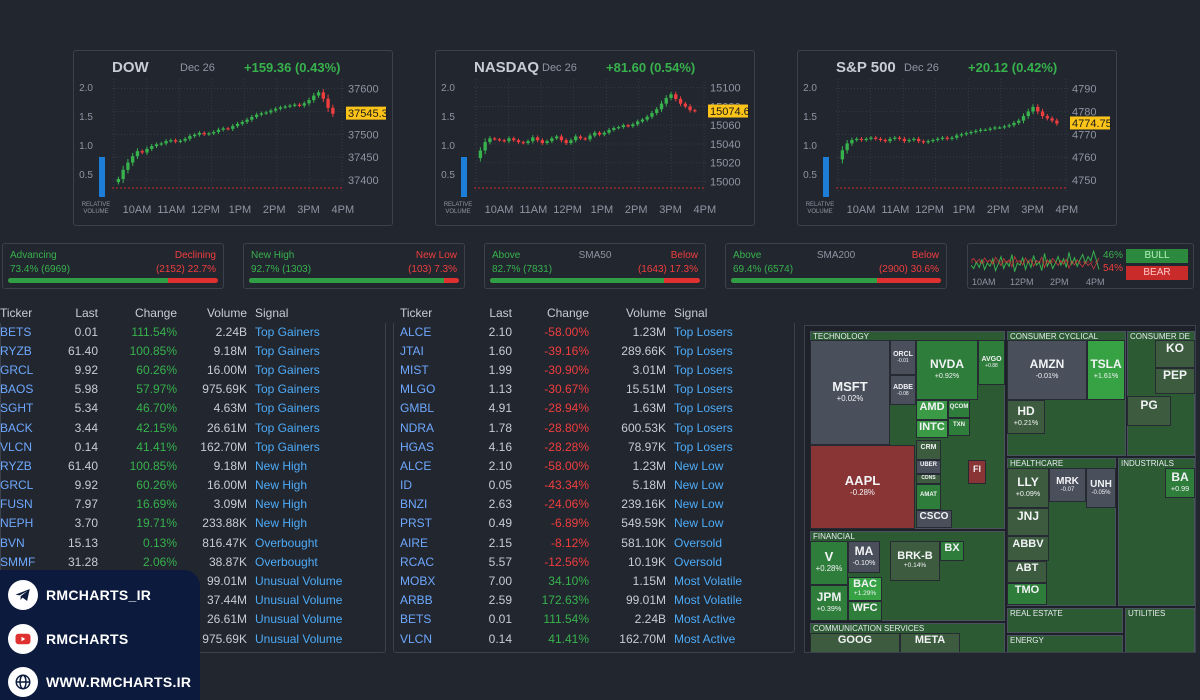 The image size is (1200, 700). I want to click on table-row: SMMF 31.28 2.06% 38.87K Overbought, so click(194, 561).